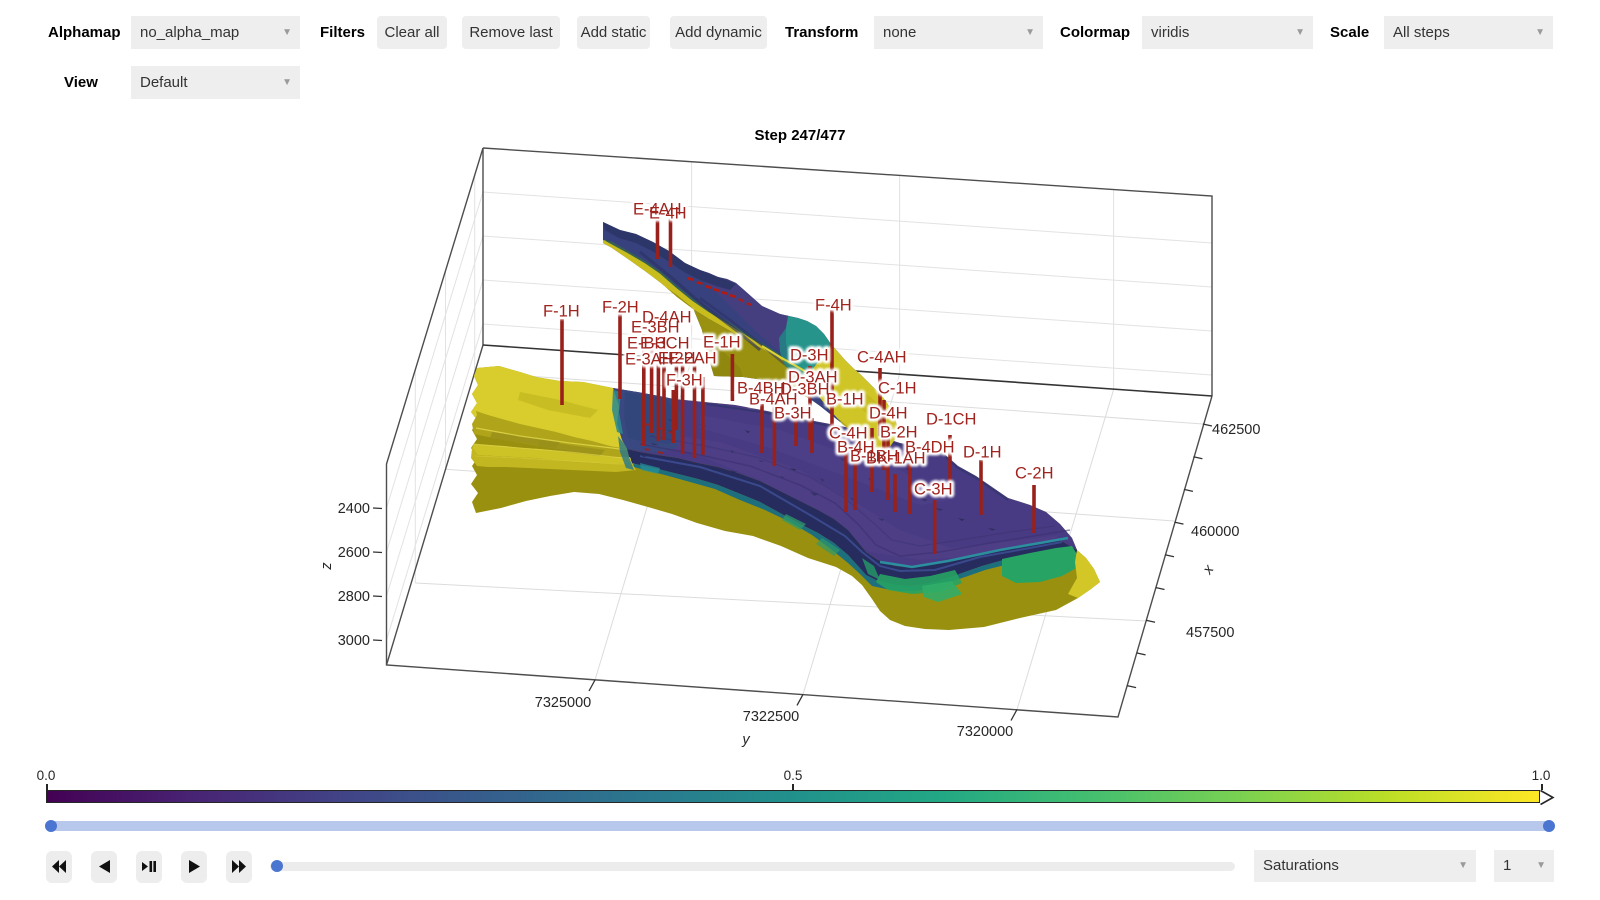  What do you see at coordinates (813, 378) in the screenshot?
I see `svg-text: D-3AH` at bounding box center [813, 378].